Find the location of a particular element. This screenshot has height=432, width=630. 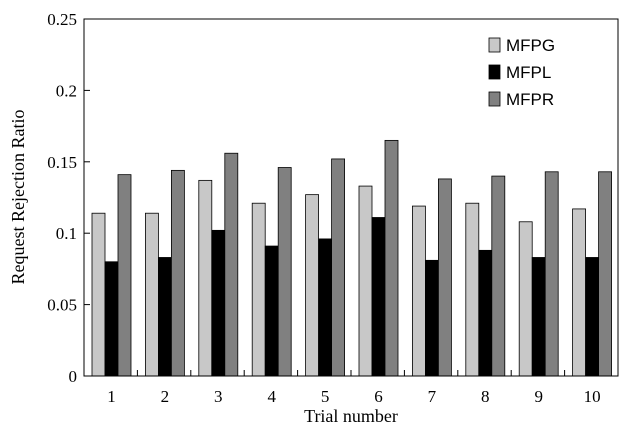

legend-swatch-mfpg is located at coordinates (494, 45).